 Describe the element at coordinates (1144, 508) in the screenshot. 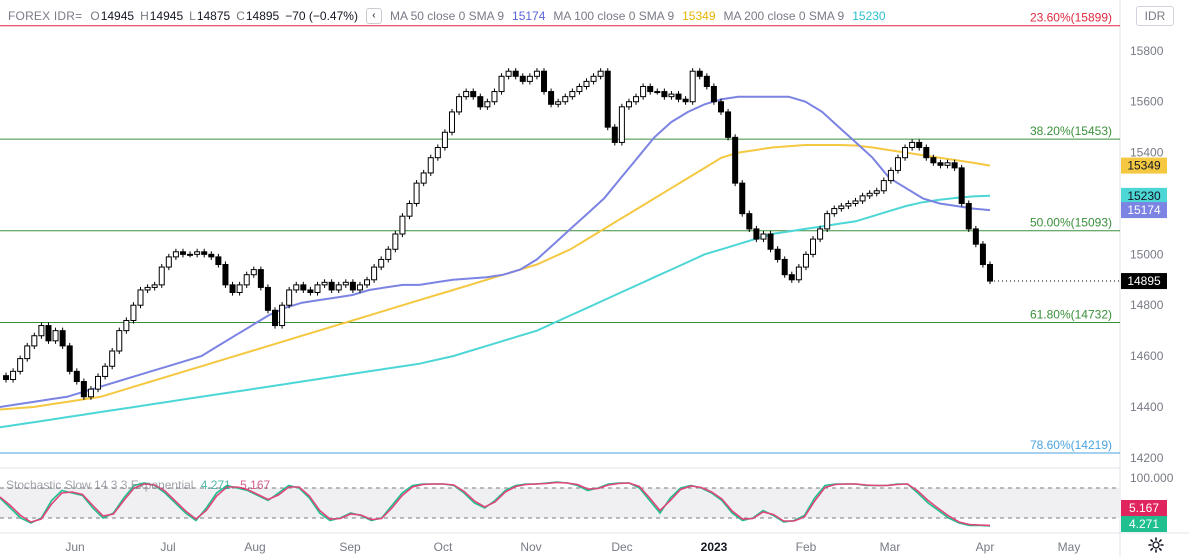

I see `stochastic-tag-text: 5.167` at that location.